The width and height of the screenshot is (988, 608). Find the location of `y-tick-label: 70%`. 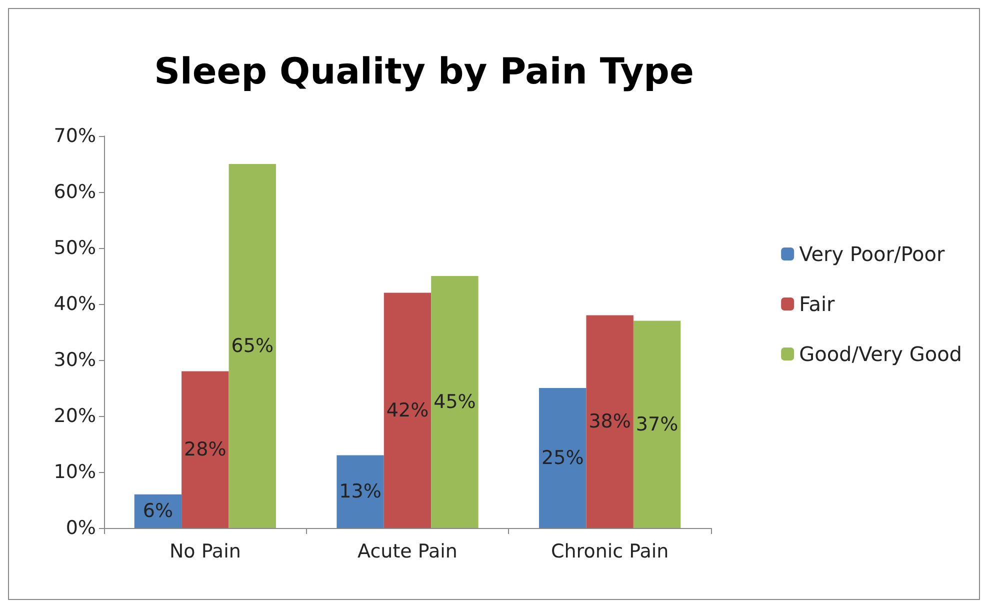

y-tick-label: 70% is located at coordinates (75, 136).